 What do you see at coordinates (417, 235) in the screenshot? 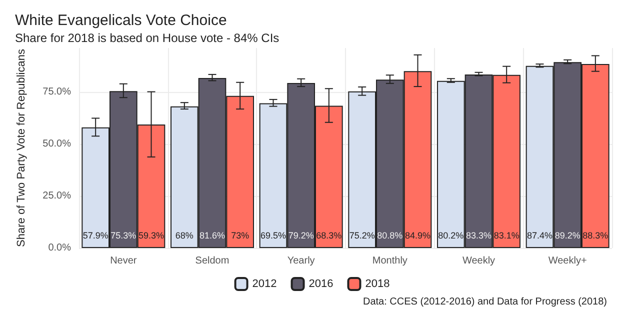
I see `data-label: 84.9%` at bounding box center [417, 235].